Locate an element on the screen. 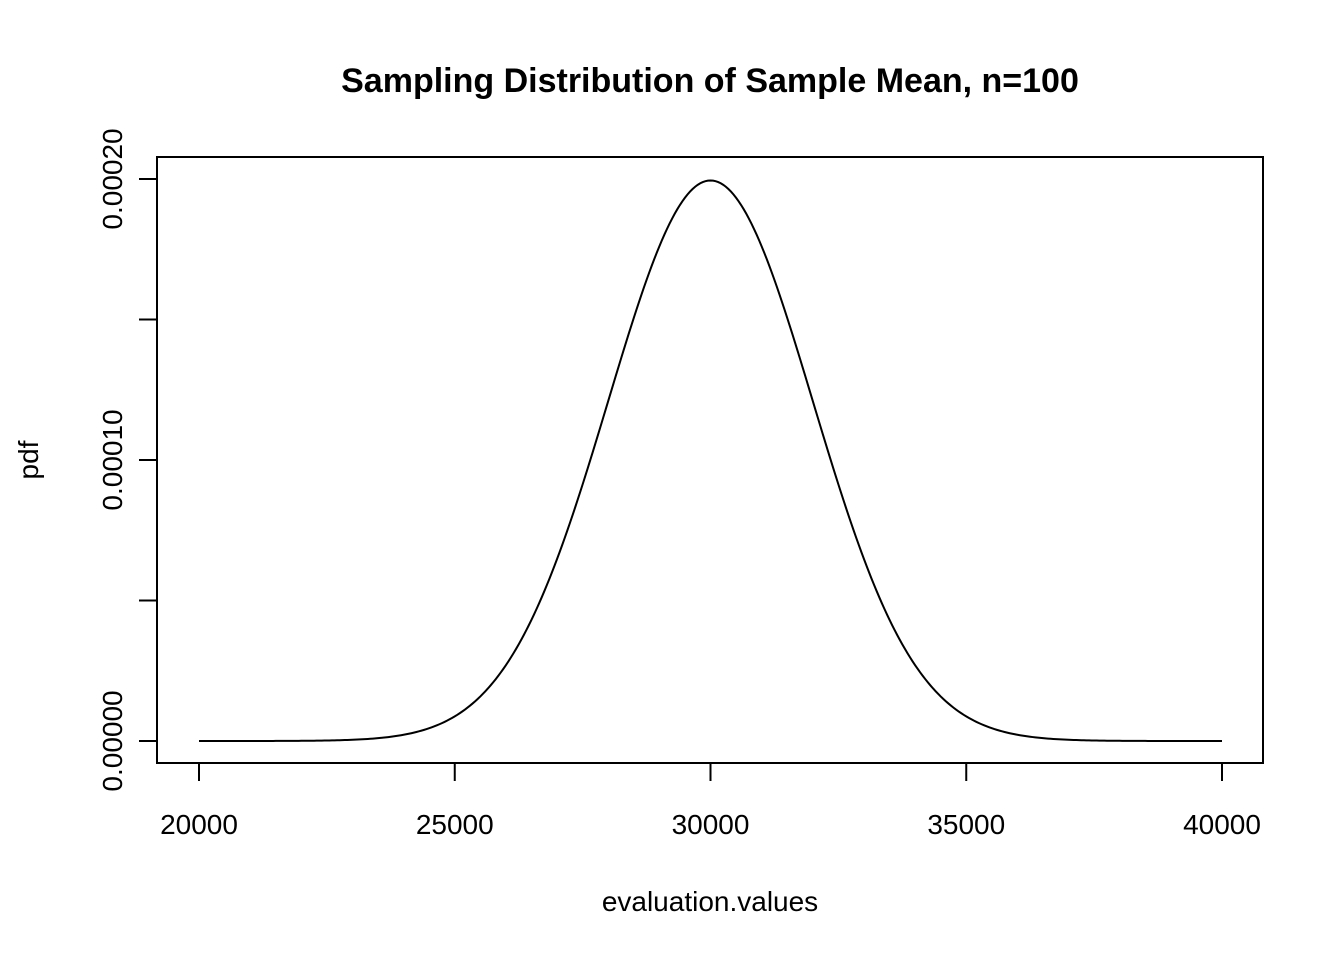 The height and width of the screenshot is (960, 1344). y-tick-label: 0.00020 is located at coordinates (112, 178).